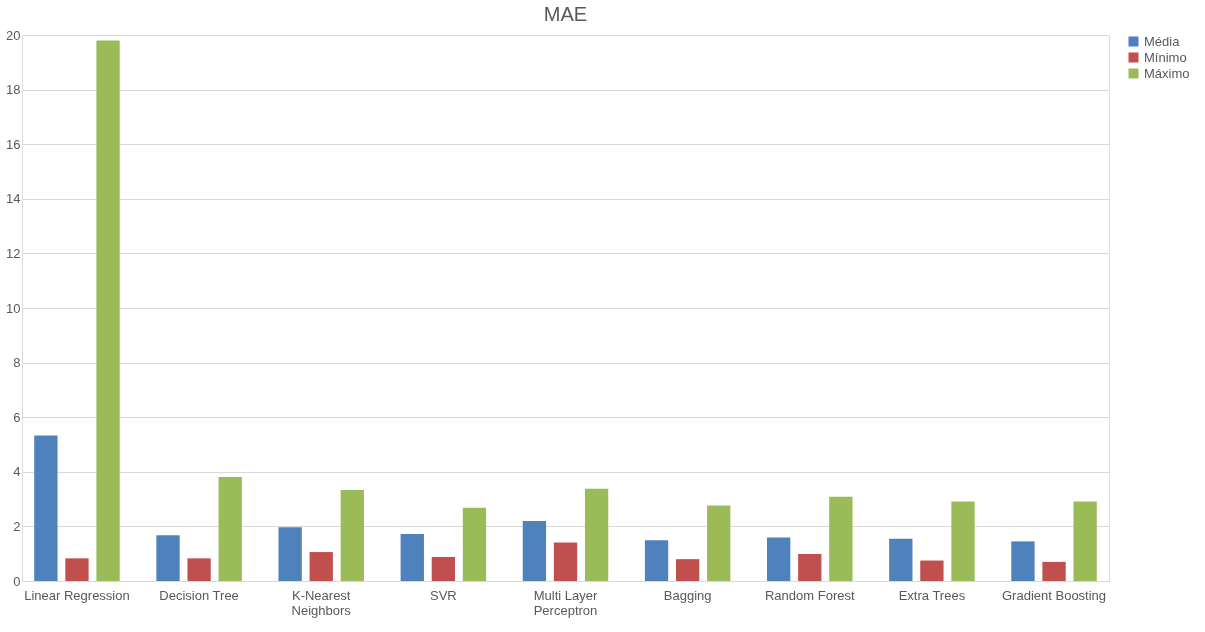  What do you see at coordinates (809, 595) in the screenshot?
I see `x-tick-label: Random Forest` at bounding box center [809, 595].